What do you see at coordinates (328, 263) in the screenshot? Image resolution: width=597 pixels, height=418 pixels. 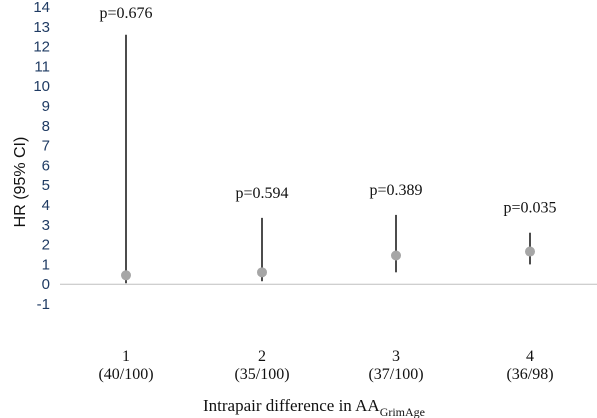 I see `hazard-ratio-points` at bounding box center [328, 263].